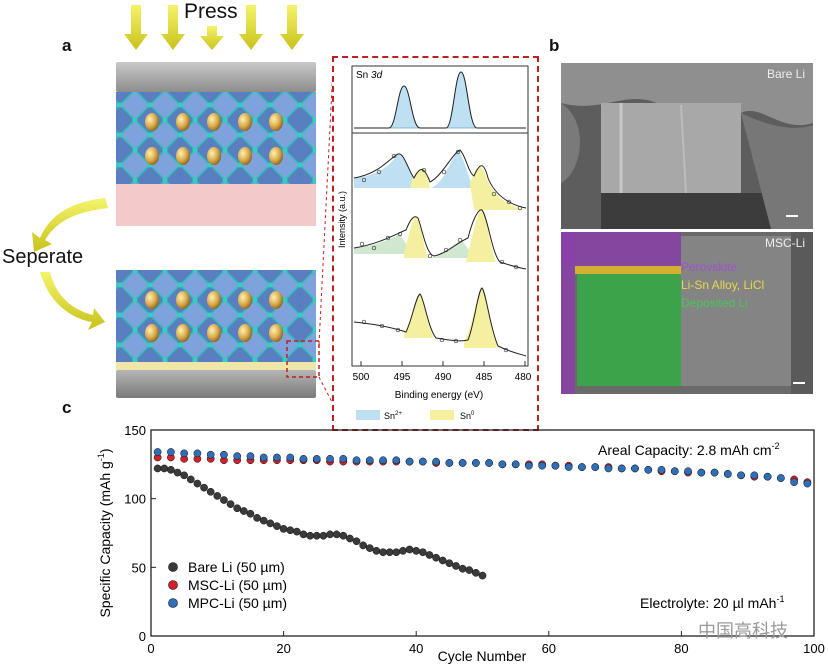 The image size is (828, 665). Describe the element at coordinates (402, 377) in the screenshot. I see `xps-tick: 495` at that location.